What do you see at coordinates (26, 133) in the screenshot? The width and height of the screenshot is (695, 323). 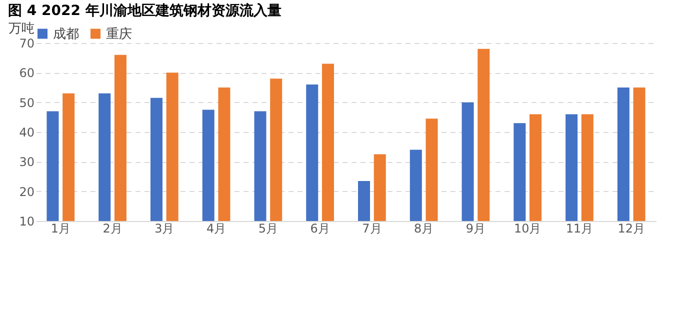 I see `y-tick-label: 40` at bounding box center [26, 133].